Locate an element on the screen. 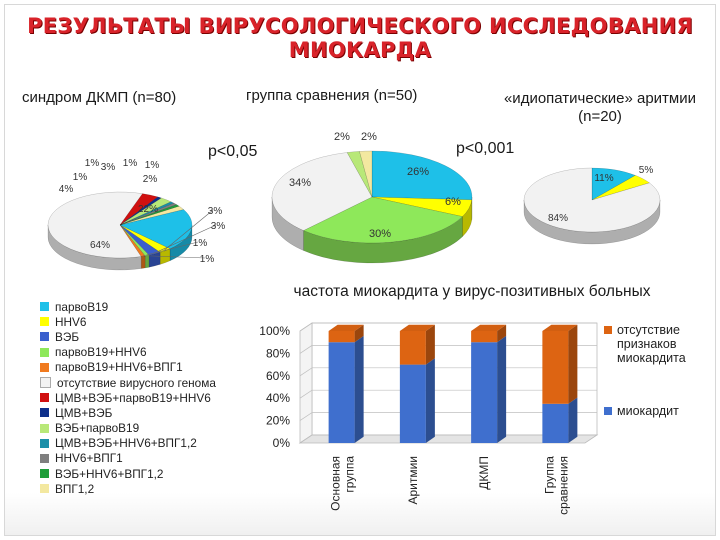 This screenshot has width=720, height=540. pie-label: 11% is located at coordinates (603, 178).